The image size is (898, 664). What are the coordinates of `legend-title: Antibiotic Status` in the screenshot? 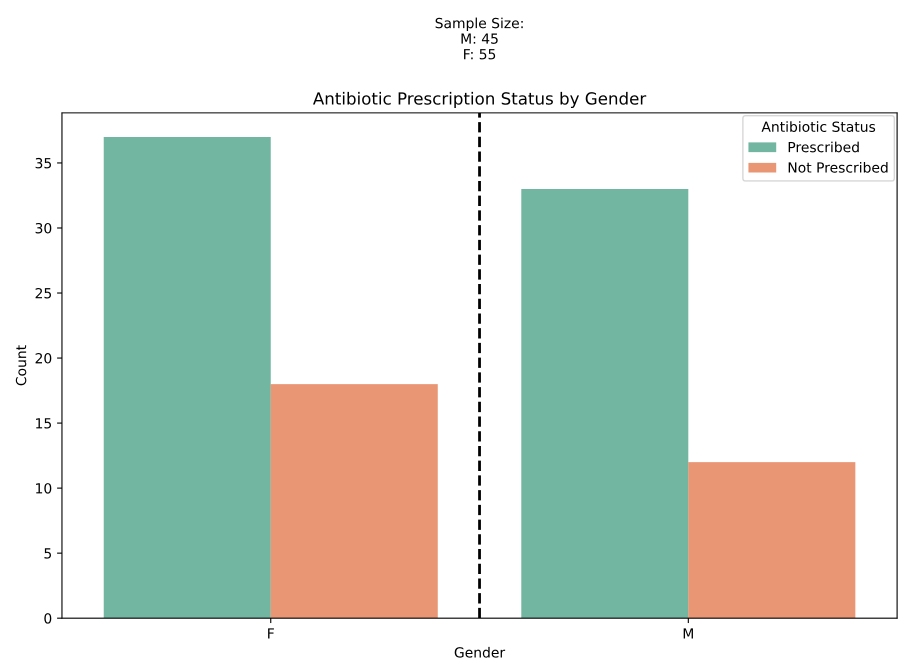 It's located at (819, 126).